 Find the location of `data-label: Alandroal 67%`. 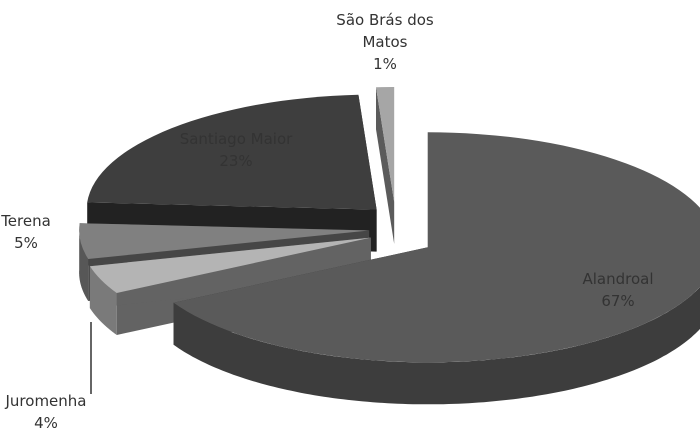

data-label: Alandroal 67% is located at coordinates (617, 290).